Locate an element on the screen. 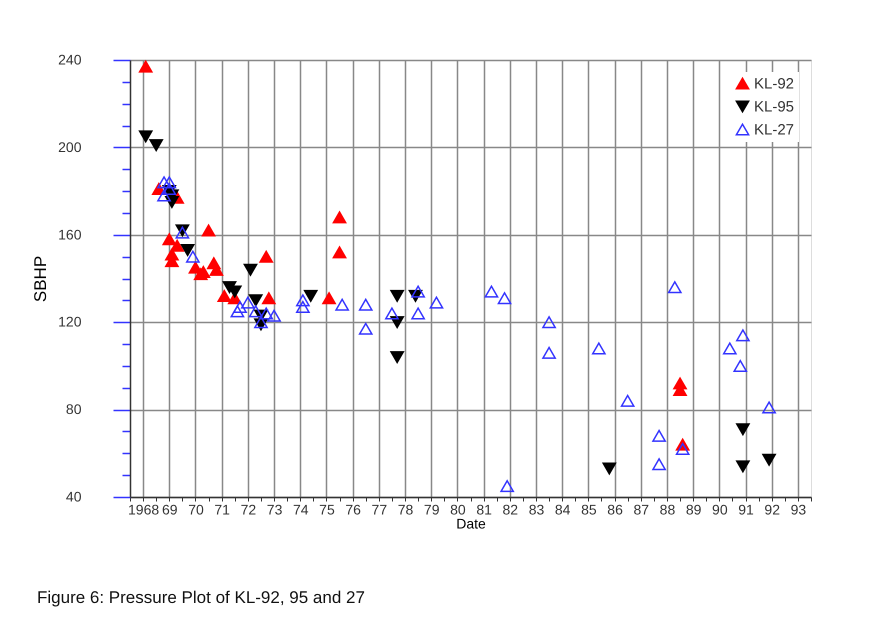 Image resolution: width=894 pixels, height=622 pixels. x-tick-label: 88 is located at coordinates (668, 510).